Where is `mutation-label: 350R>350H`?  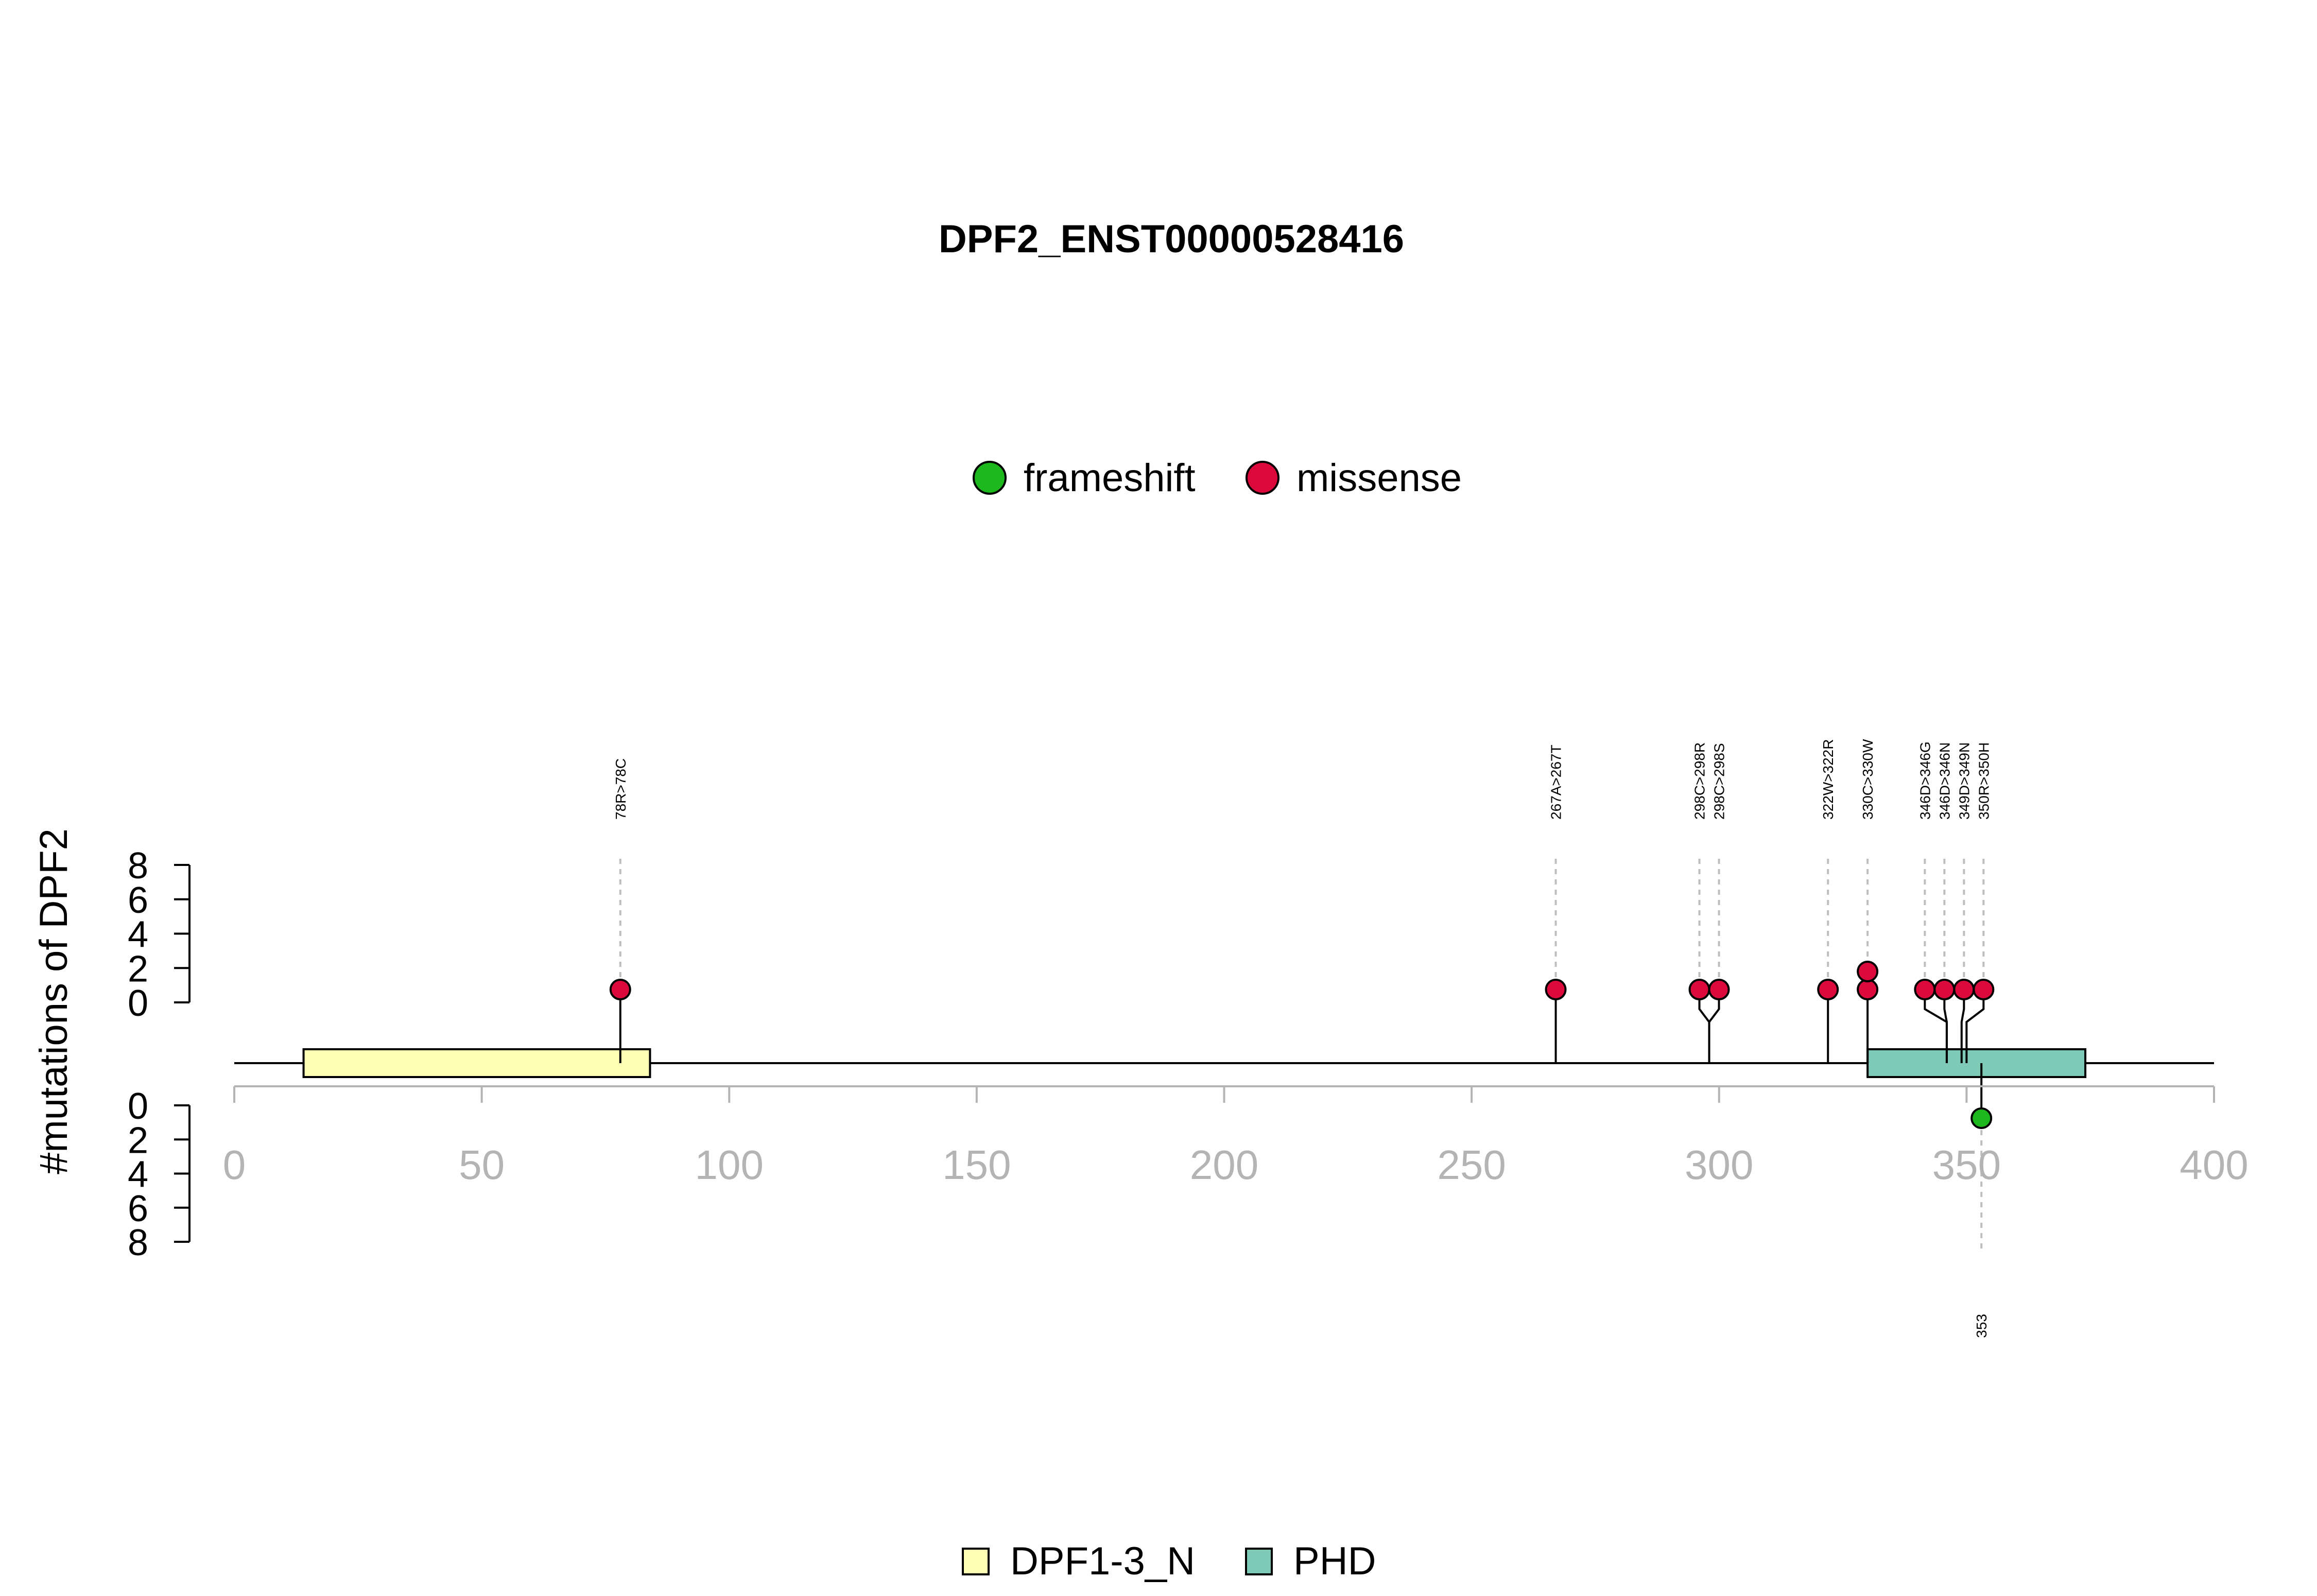
mutation-label: 350R>350H is located at coordinates (1984, 781).